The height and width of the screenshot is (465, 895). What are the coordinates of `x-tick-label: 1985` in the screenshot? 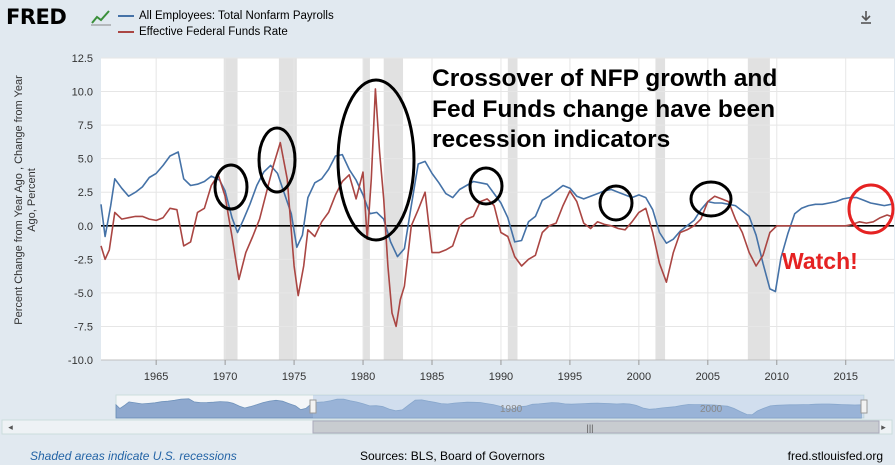 It's located at (432, 377).